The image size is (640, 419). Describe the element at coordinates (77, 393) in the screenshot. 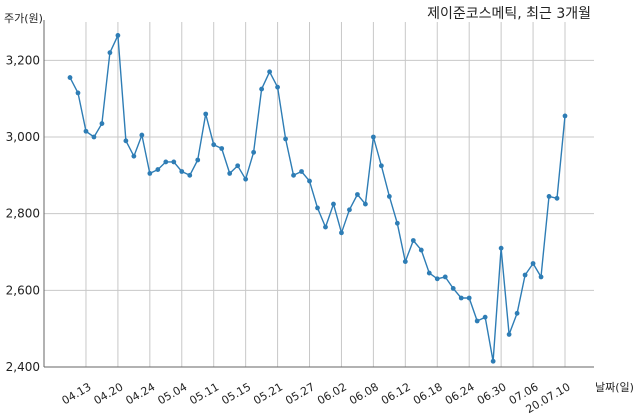

I see `x-tick-label: 04.13` at that location.